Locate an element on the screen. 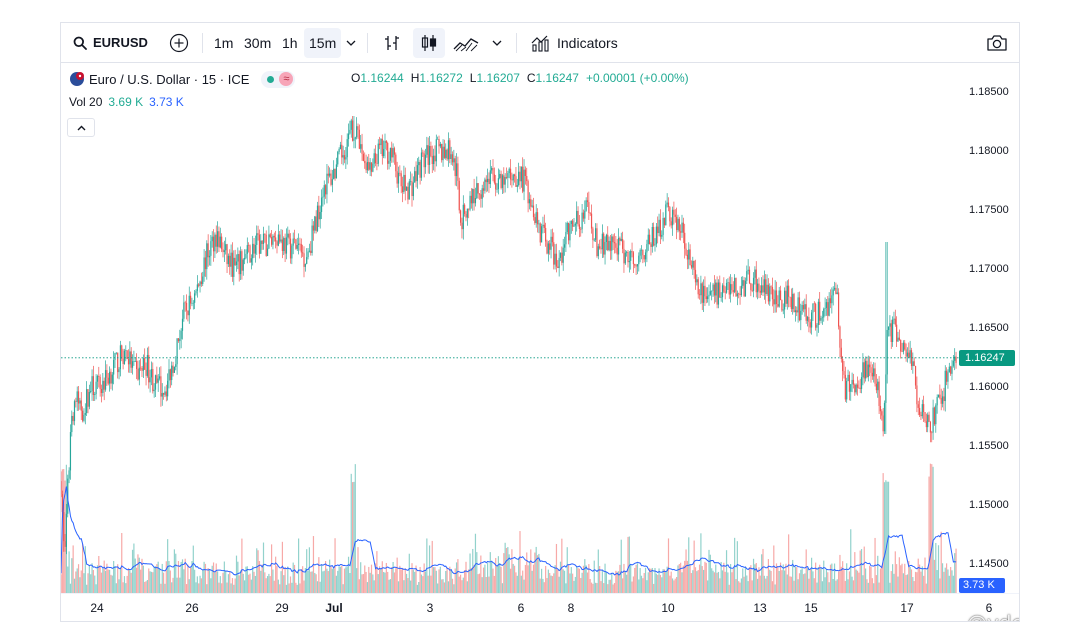  area-chart-type-button is located at coordinates (466, 43).